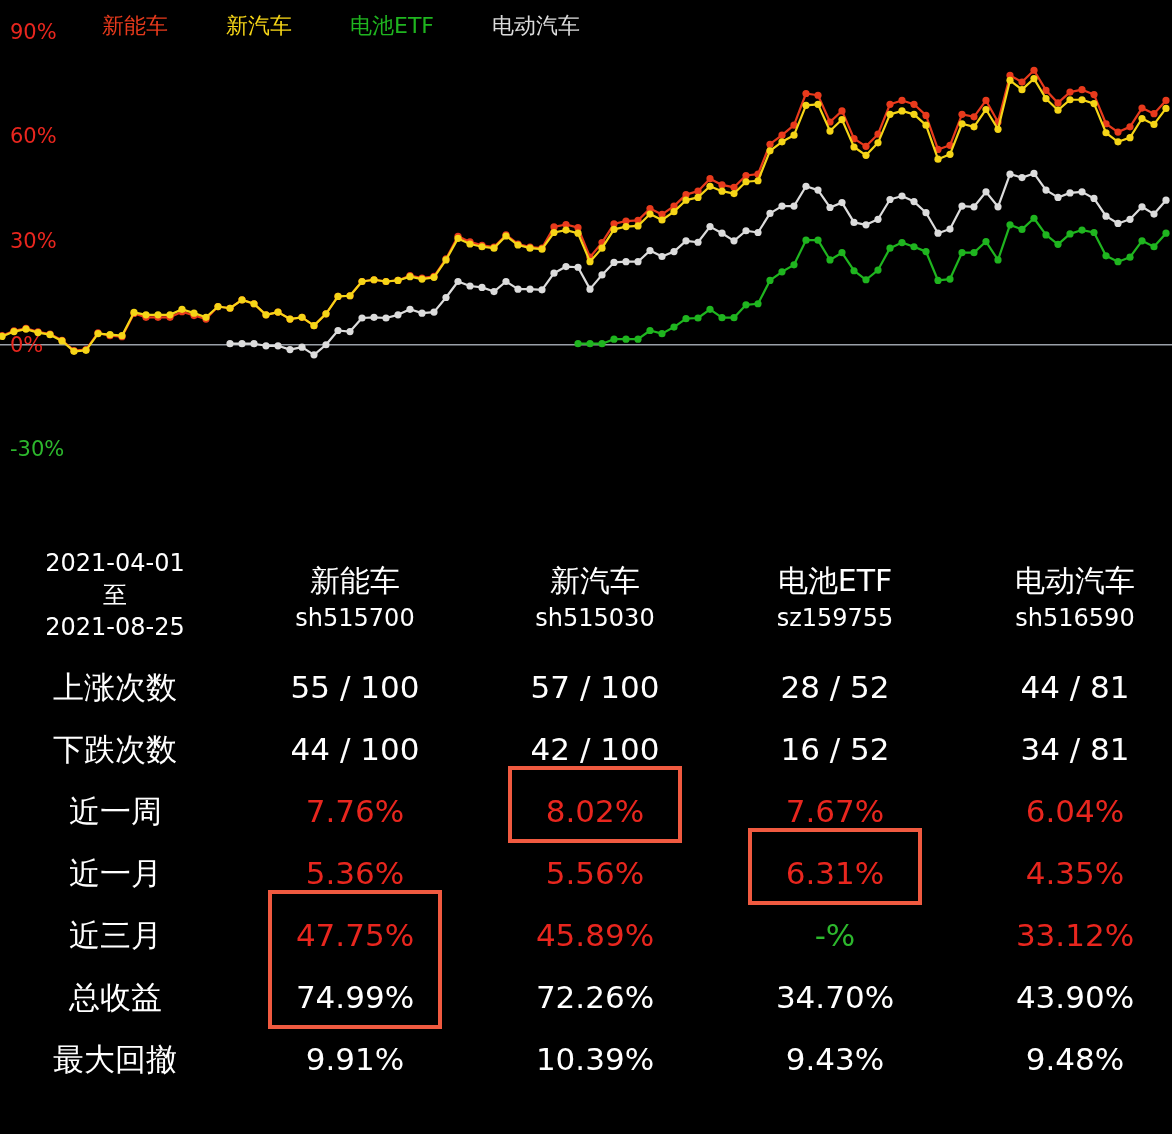 This screenshot has width=1172, height=1134. I want to click on y-tick-label: 60%, so click(33, 136).